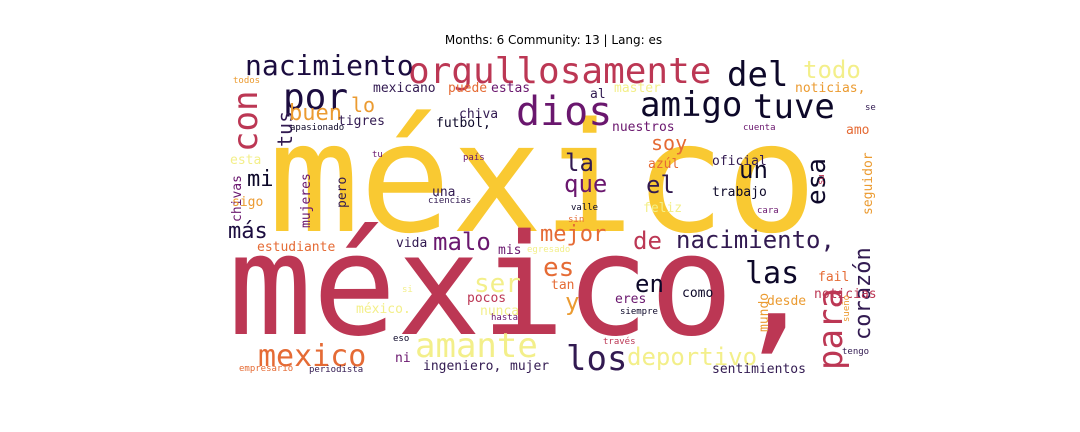  Describe the element at coordinates (329, 65) in the screenshot. I see `word-3: nacimiento` at that location.